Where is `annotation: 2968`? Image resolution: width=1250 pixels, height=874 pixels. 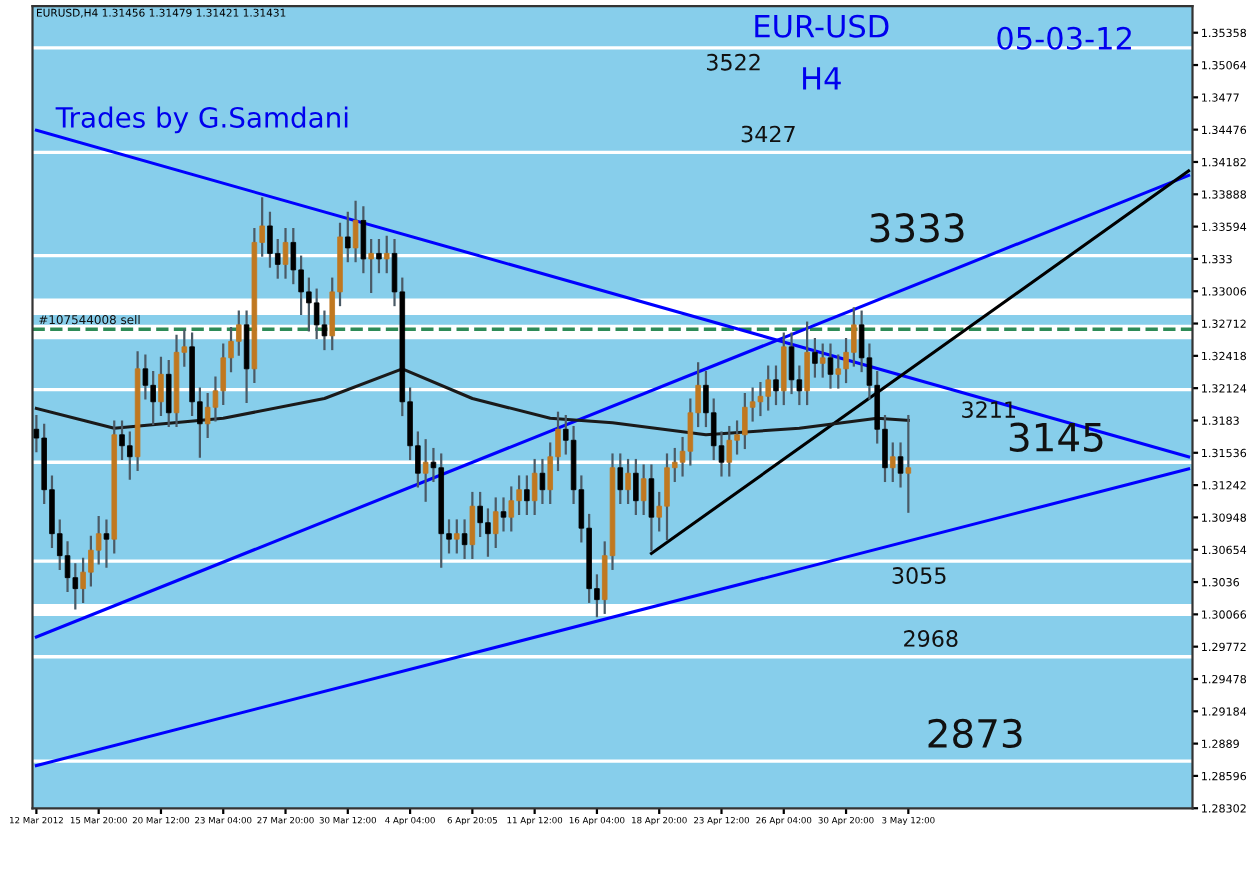 annotation: 2968 is located at coordinates (931, 638).